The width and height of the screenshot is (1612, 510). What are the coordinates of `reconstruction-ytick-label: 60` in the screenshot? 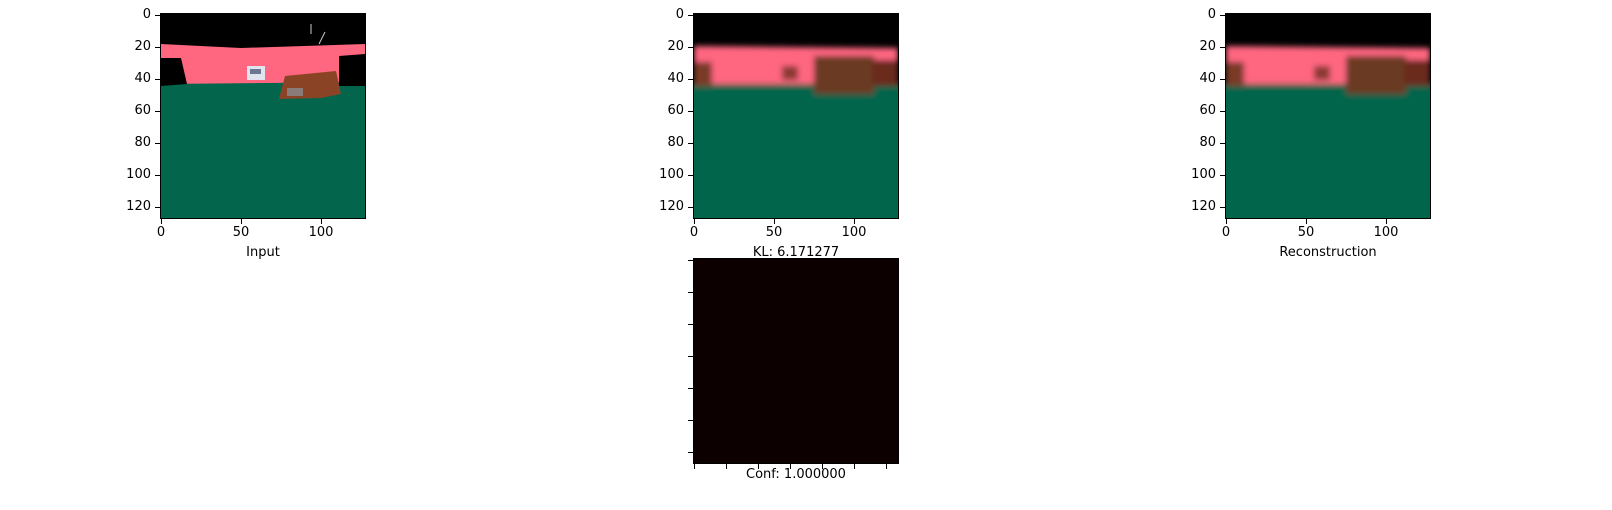 It's located at (1207, 110).